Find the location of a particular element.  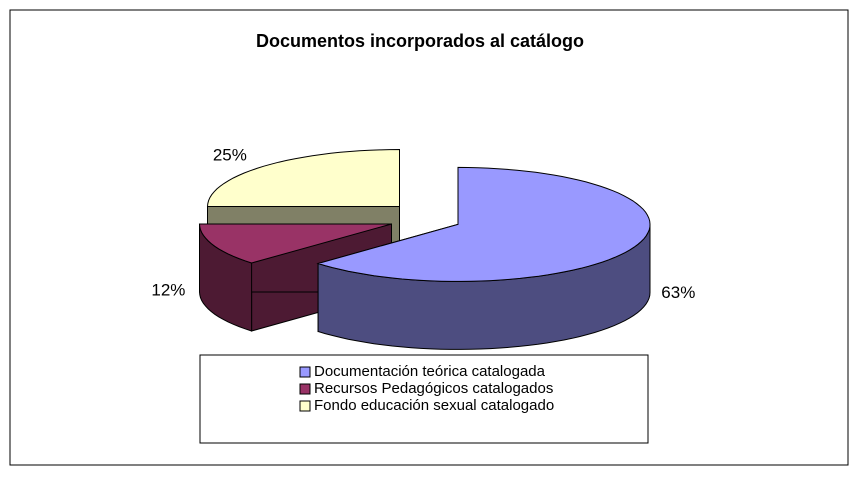

data-label: 63% is located at coordinates (678, 292).